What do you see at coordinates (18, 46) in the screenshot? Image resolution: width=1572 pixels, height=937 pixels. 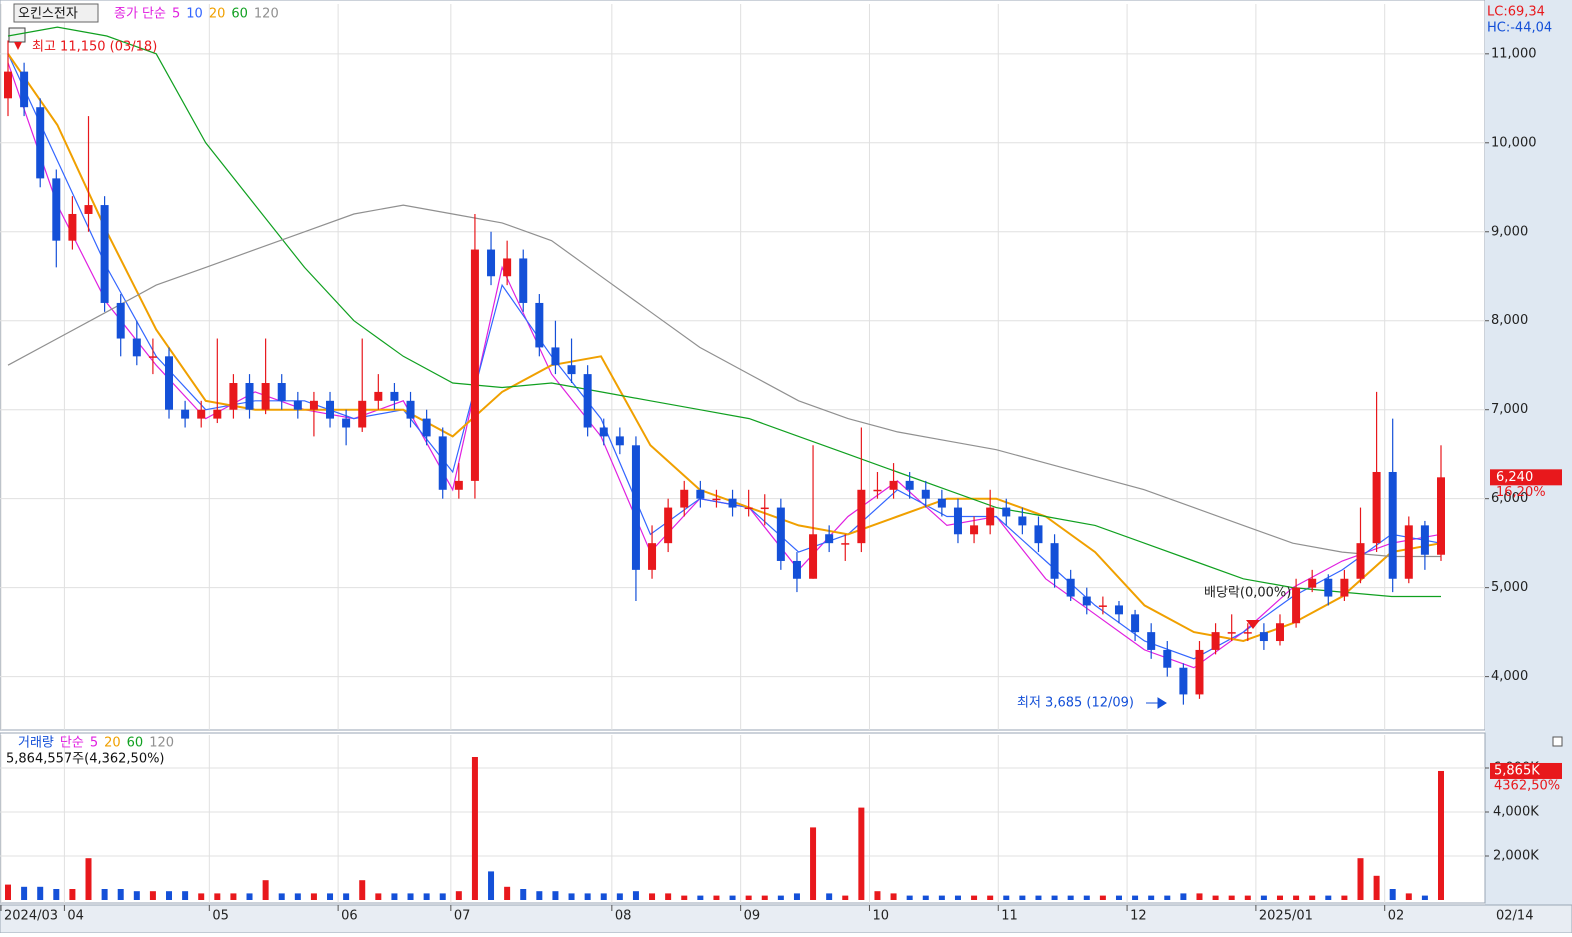 I see `high-marker` at bounding box center [18, 46].